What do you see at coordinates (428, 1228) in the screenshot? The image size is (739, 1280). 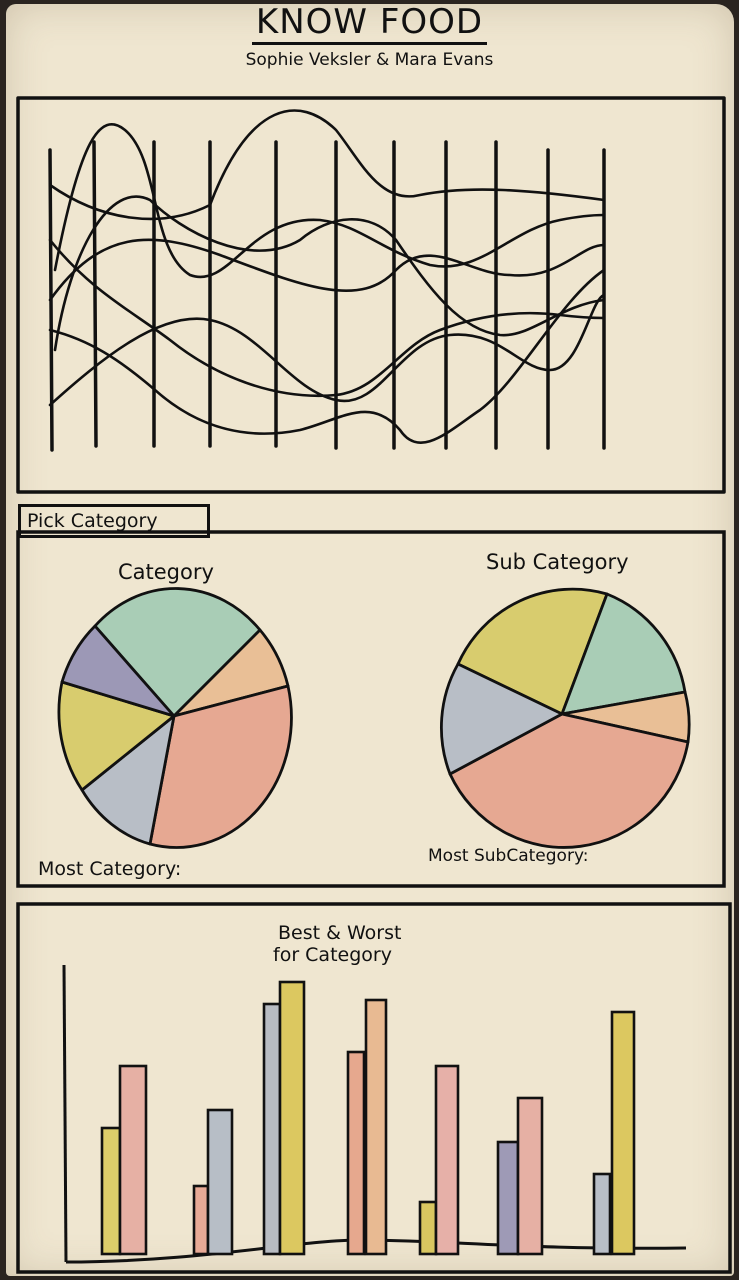 I see `bar-5-best` at bounding box center [428, 1228].